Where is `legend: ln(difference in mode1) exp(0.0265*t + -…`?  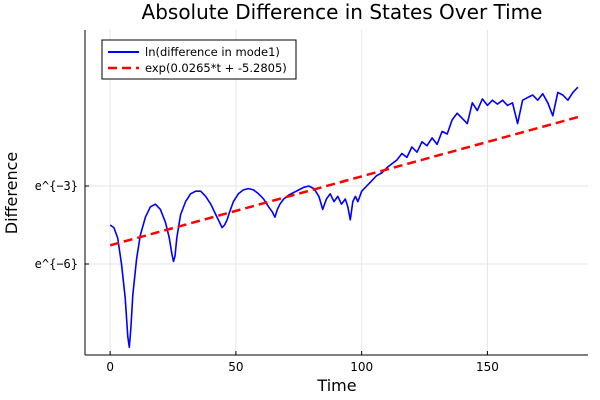
legend: ln(difference in mode1) exp(0.0265*t + -… is located at coordinates (199, 59).